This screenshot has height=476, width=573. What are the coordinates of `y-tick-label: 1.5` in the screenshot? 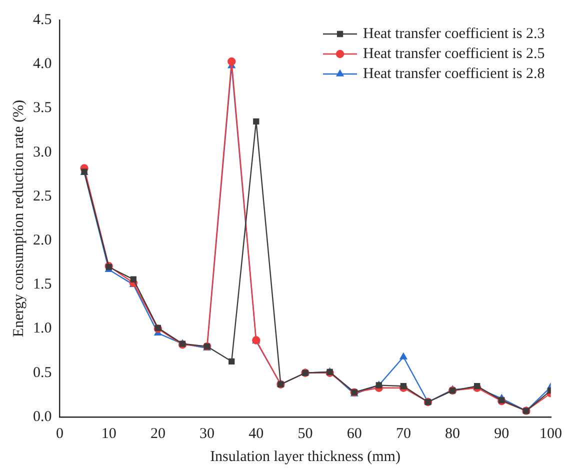 It's located at (42, 284).